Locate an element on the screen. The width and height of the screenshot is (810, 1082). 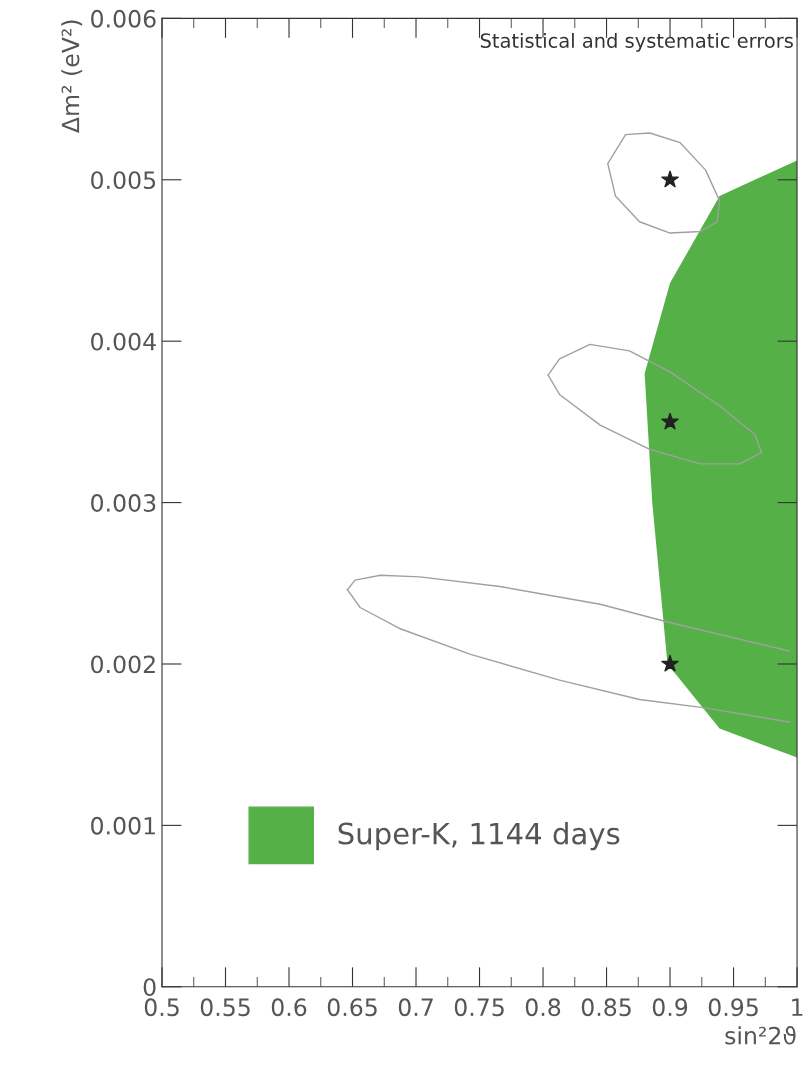
x-tick-label: 0.95 is located at coordinates (733, 1007).